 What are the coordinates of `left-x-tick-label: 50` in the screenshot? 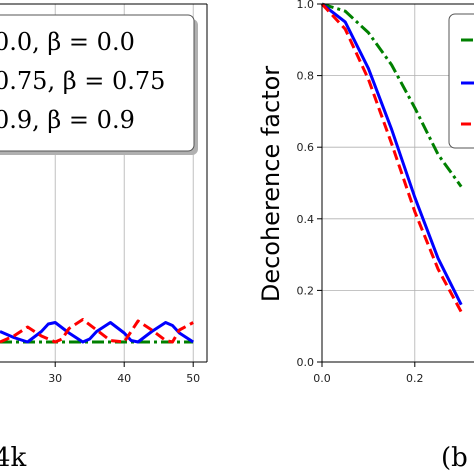 It's located at (193, 378).